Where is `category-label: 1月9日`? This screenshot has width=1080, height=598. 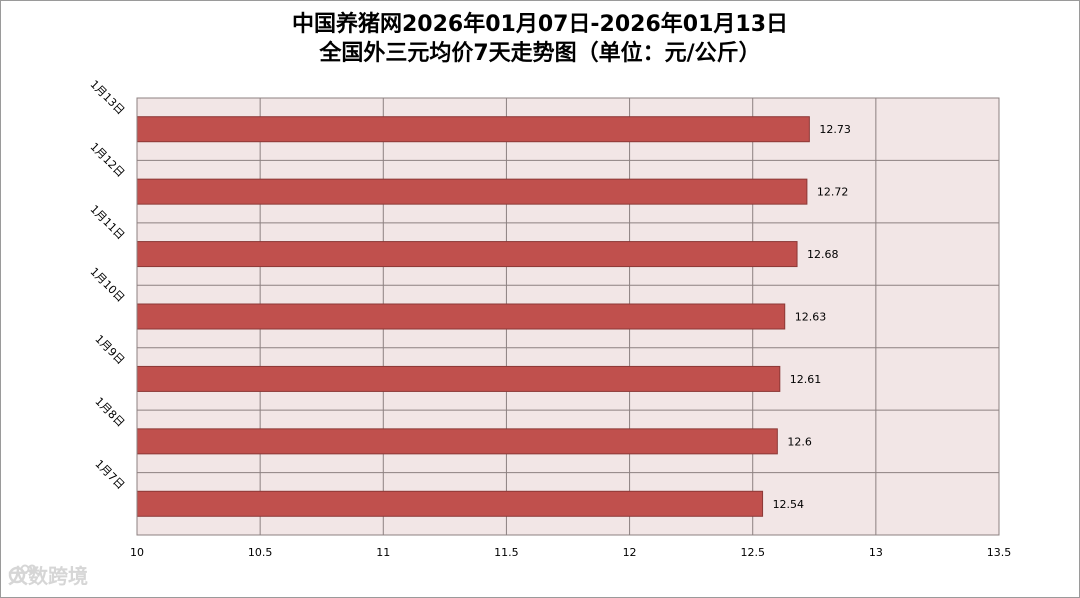
category-label: 1月9日 is located at coordinates (109, 349).